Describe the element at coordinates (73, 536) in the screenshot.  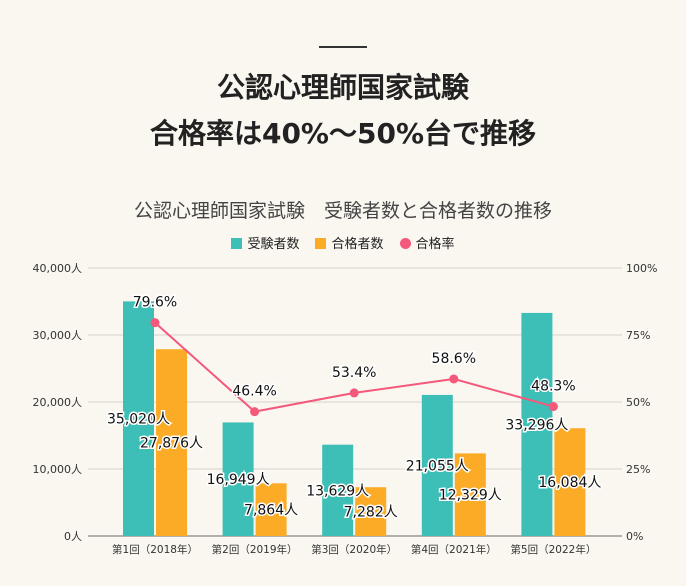
I see `left-tick-label: 0人` at that location.